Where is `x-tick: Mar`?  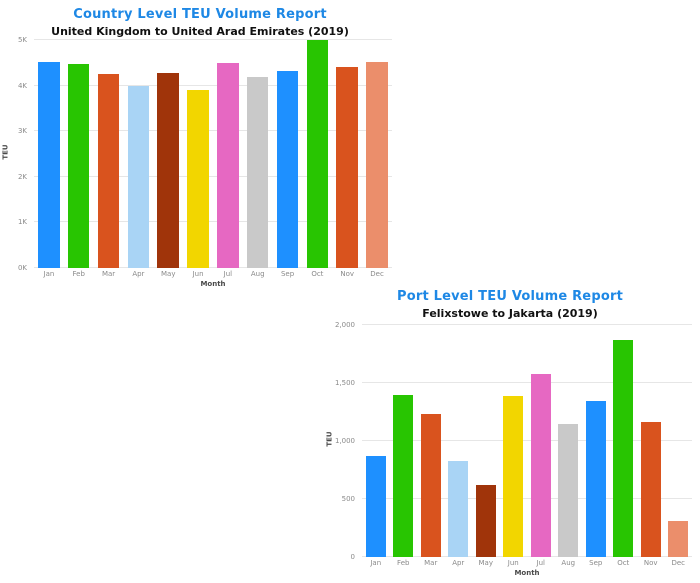
x-tick: Mar is located at coordinates (108, 274).